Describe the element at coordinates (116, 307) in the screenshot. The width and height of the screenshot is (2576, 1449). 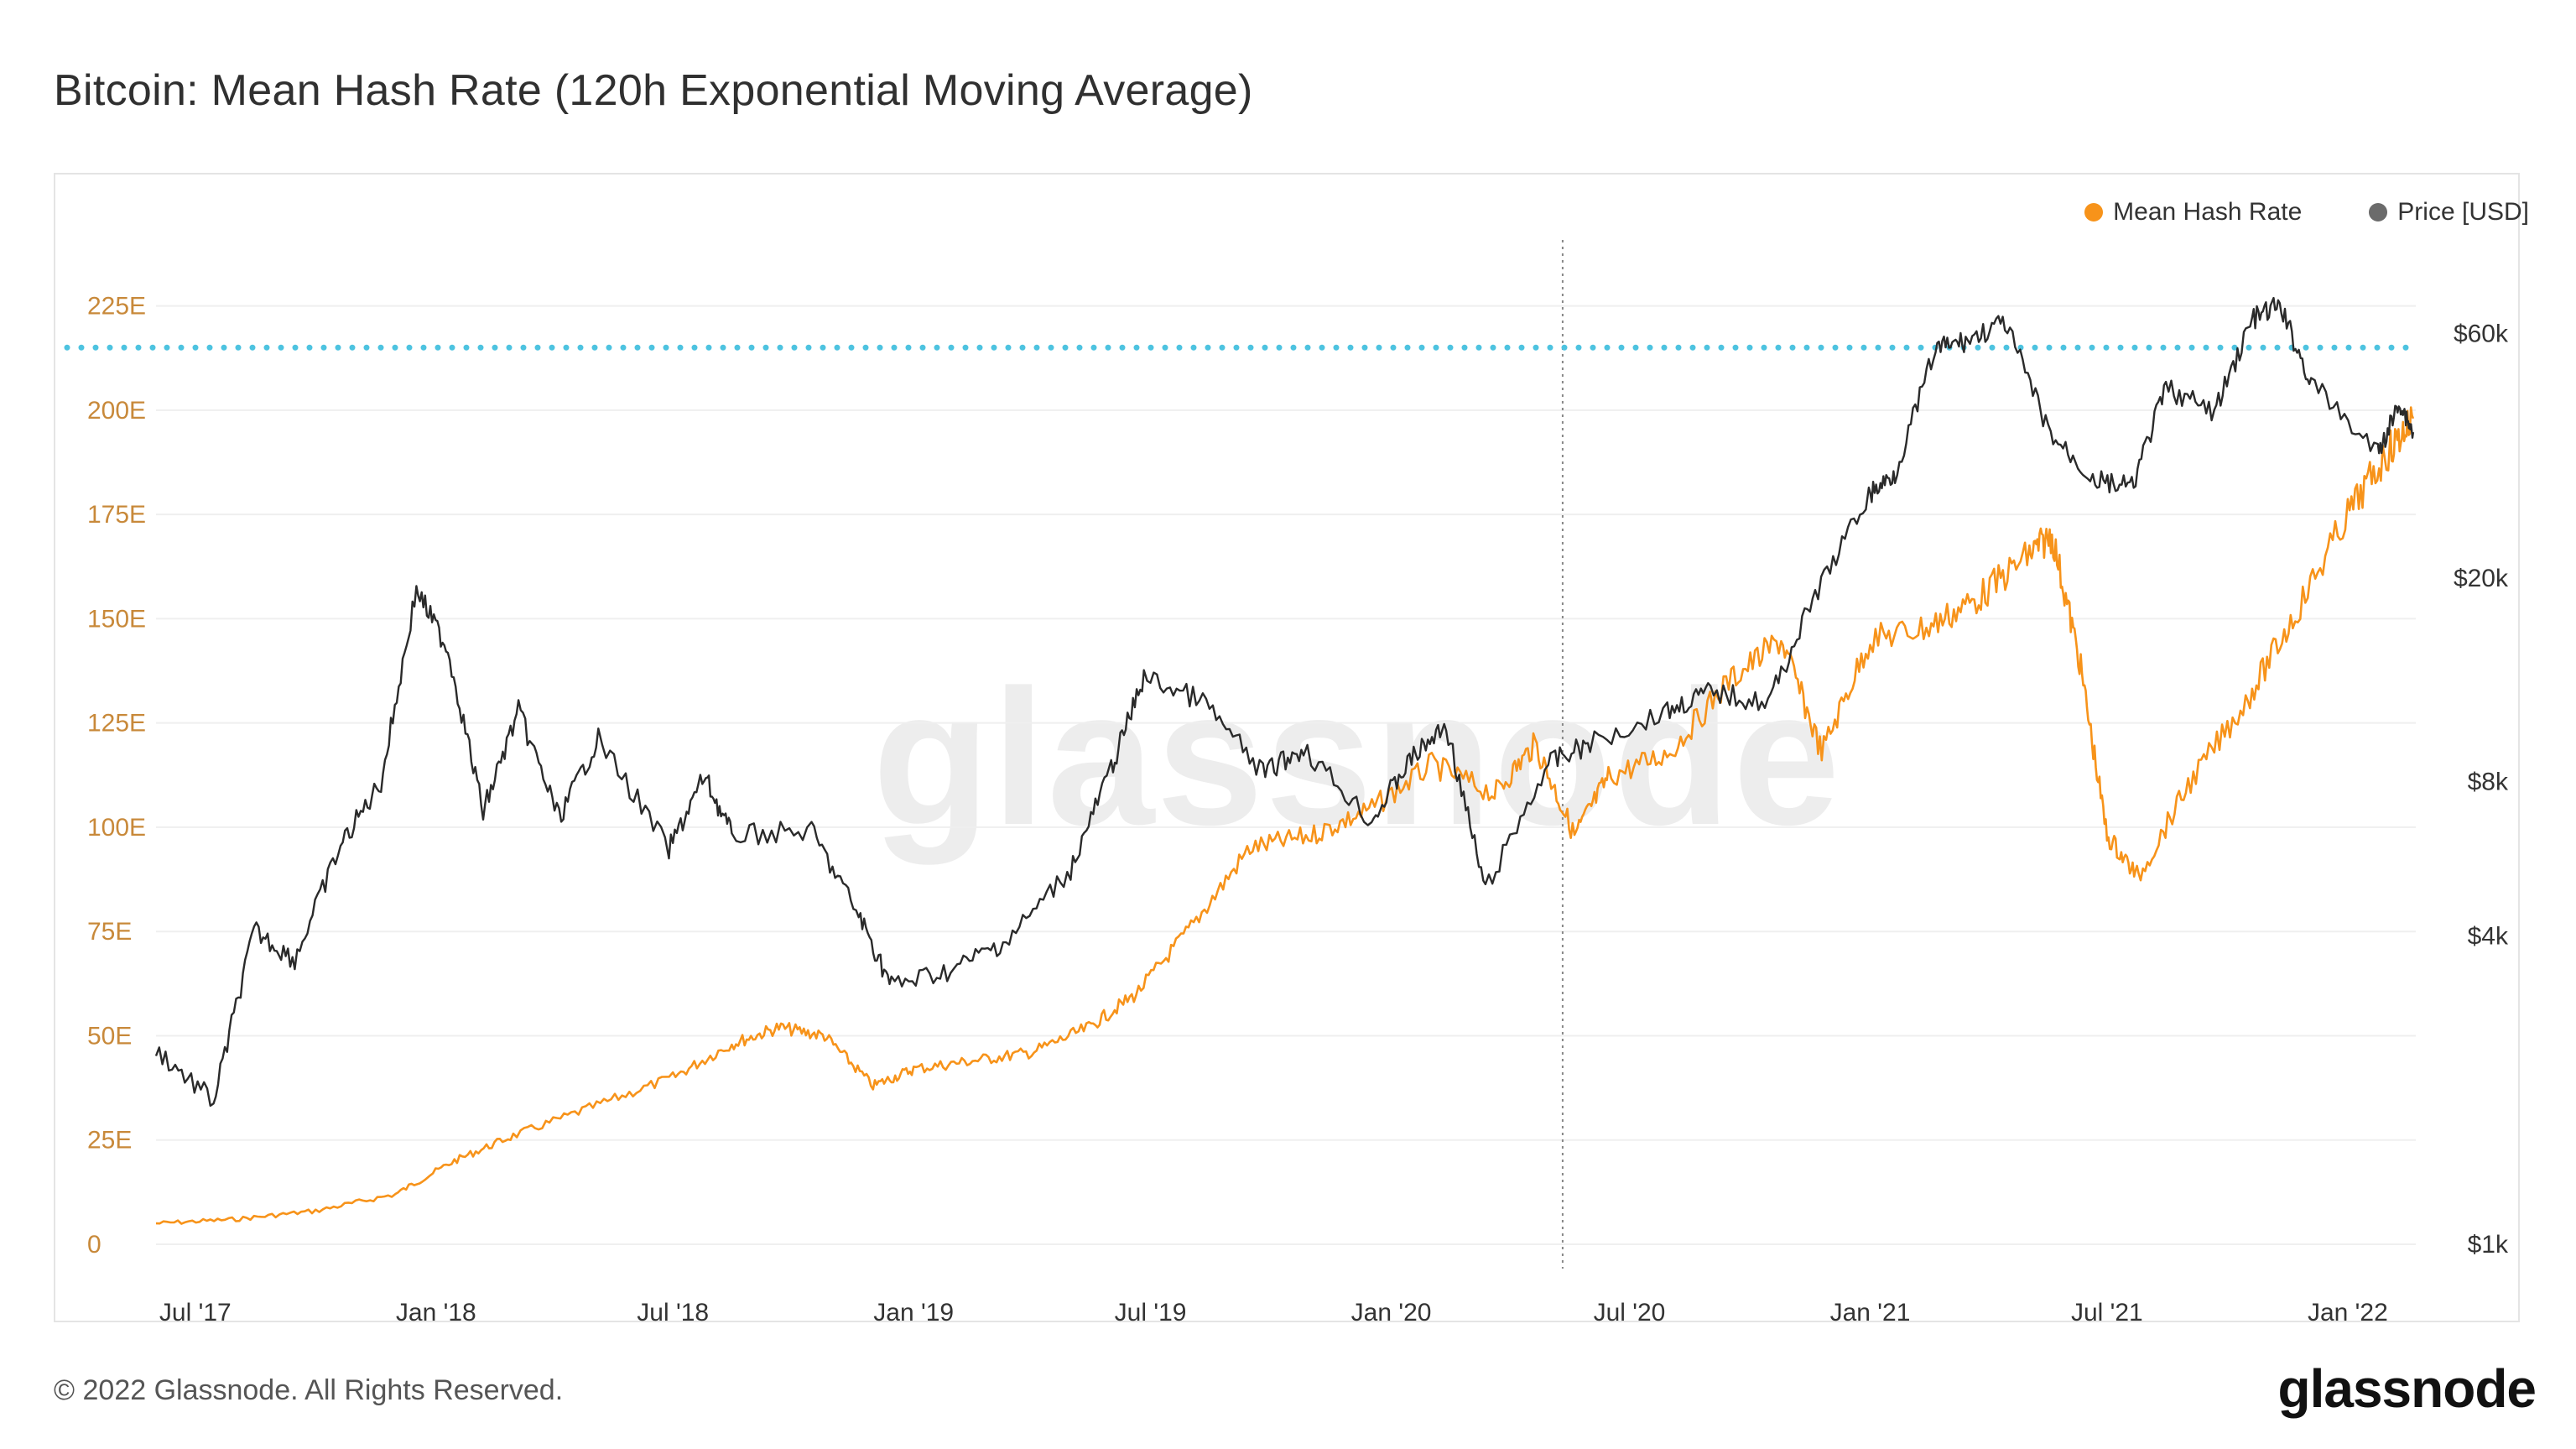
I see `y-left-tick-label: 225E` at that location.